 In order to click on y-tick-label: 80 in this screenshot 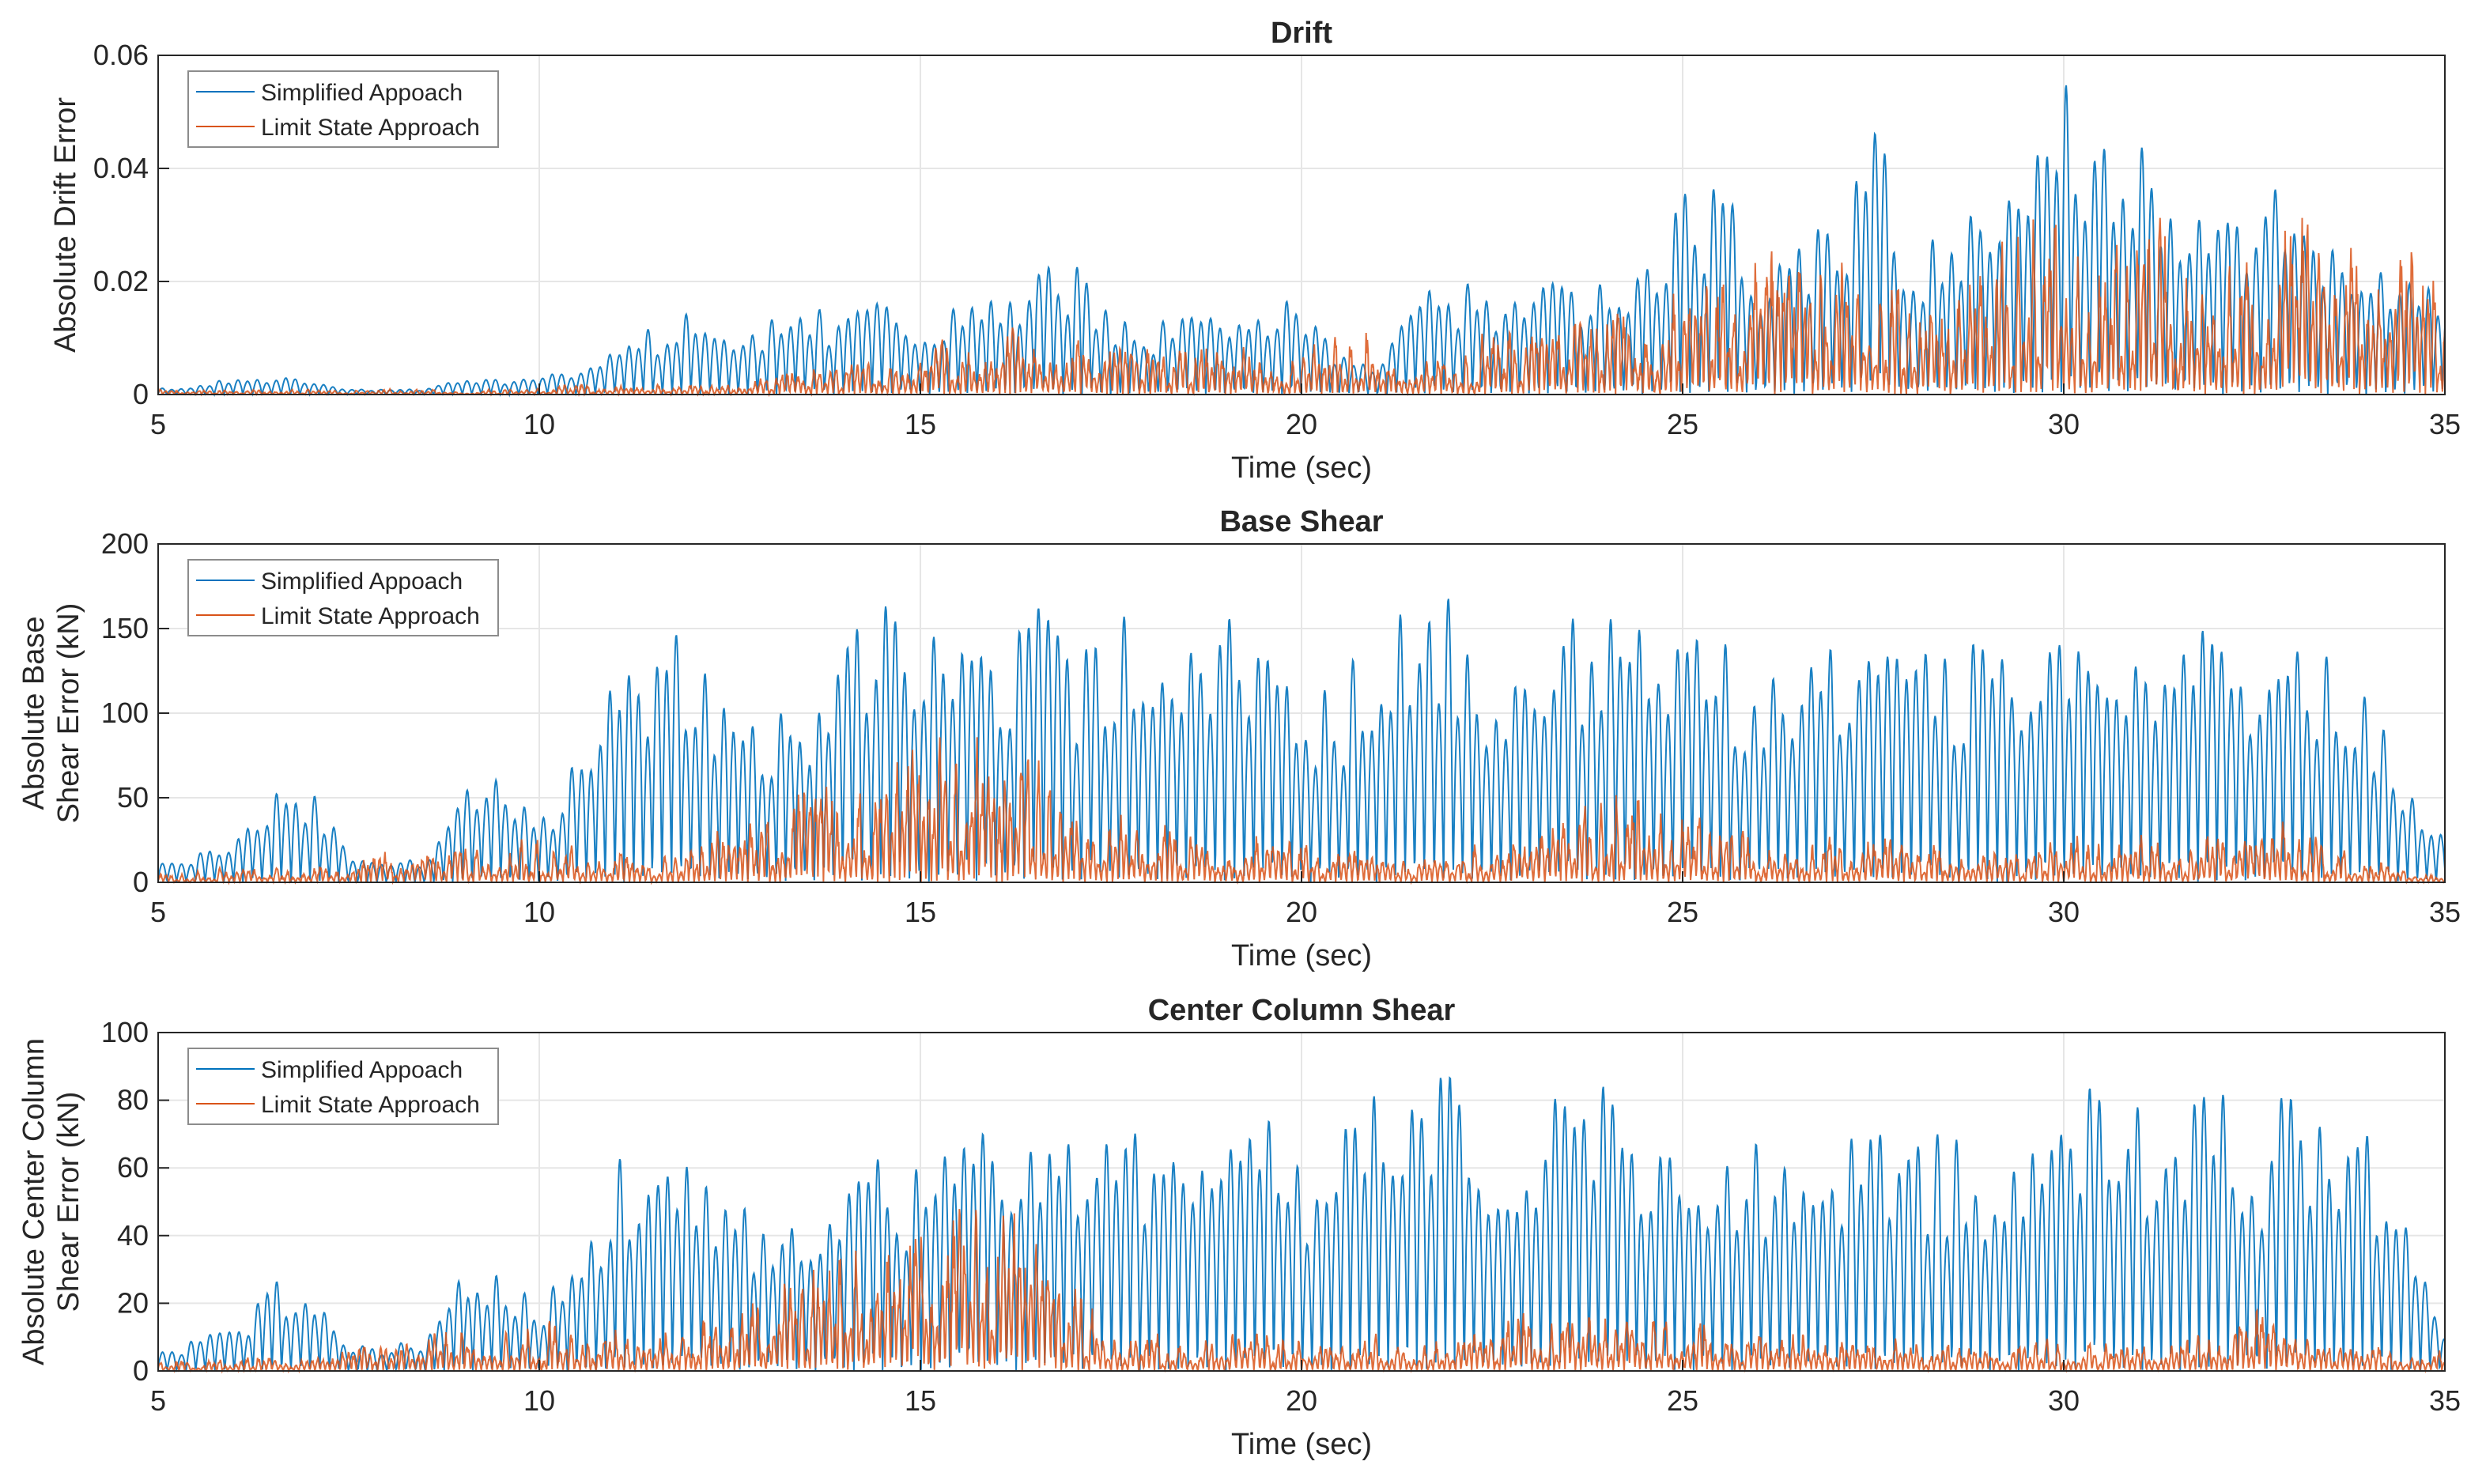, I will do `click(133, 1100)`.